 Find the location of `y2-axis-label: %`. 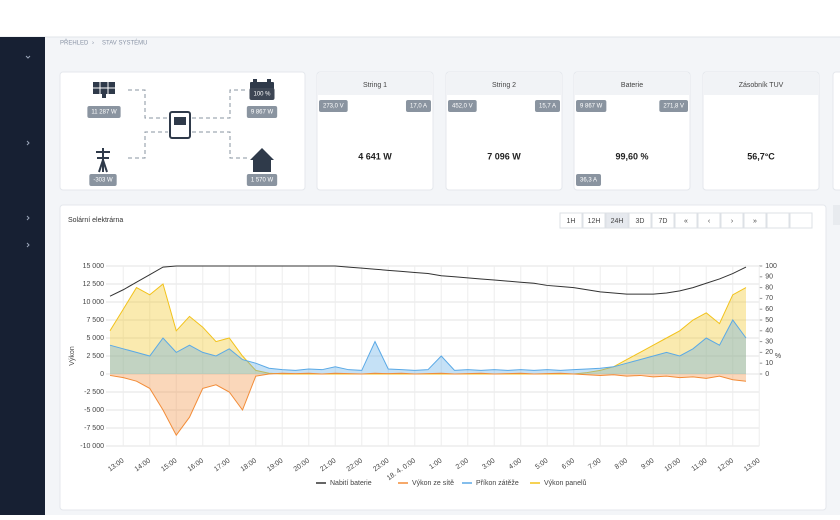

y2-axis-label: % is located at coordinates (778, 356).